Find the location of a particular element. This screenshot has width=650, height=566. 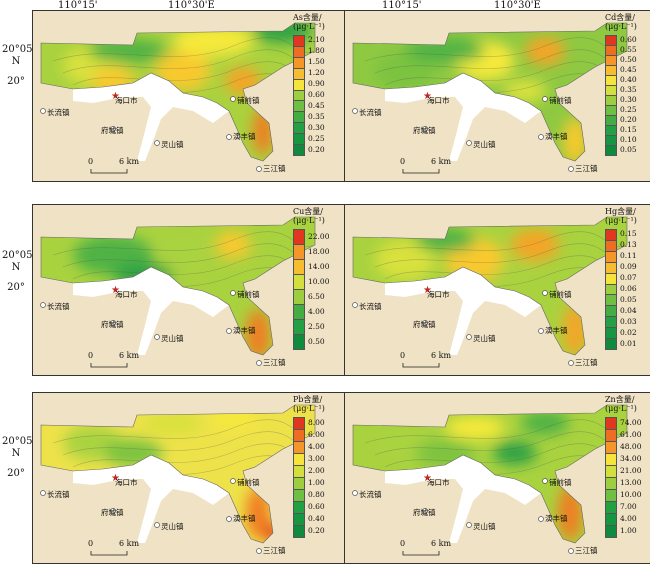

legend-tick-label: 4.00 is located at coordinates (628, 518).